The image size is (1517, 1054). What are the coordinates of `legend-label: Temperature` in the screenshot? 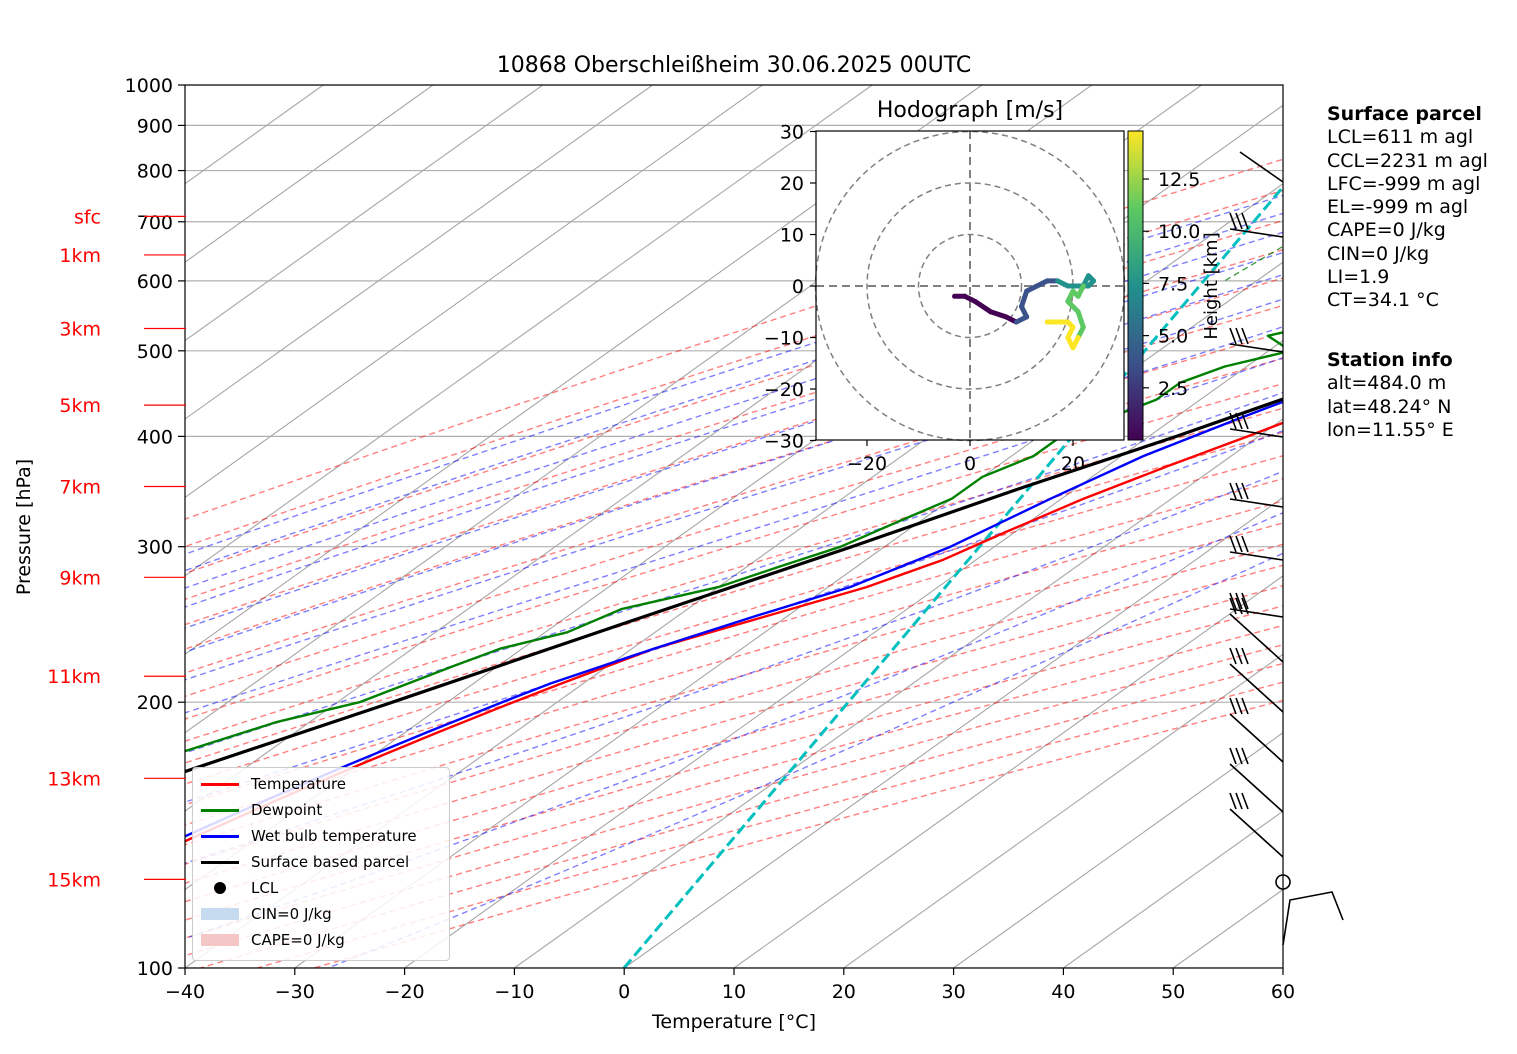 It's located at (299, 784).